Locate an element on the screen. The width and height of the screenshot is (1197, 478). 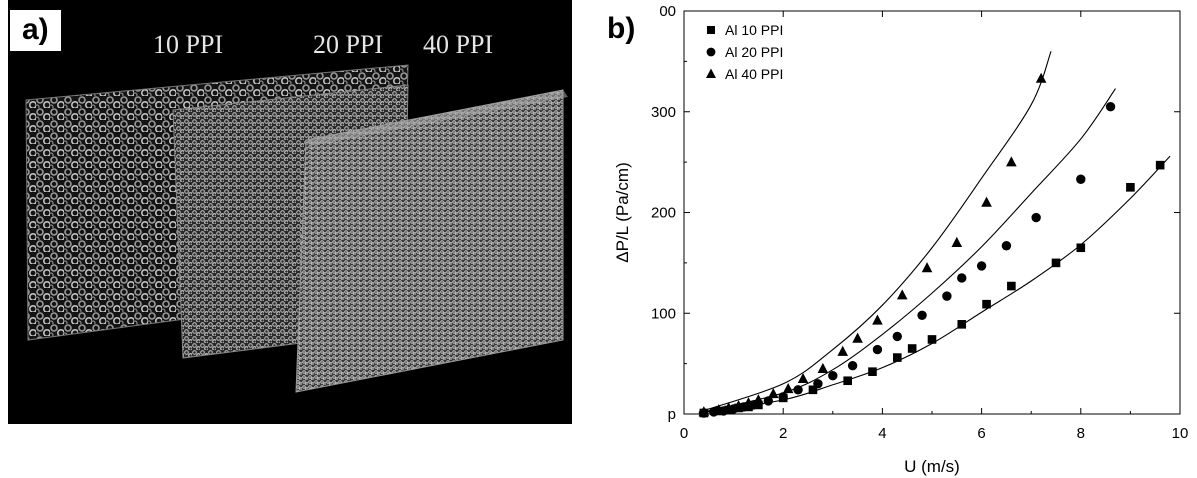
panel-label-b: b) is located at coordinates (621, 28).